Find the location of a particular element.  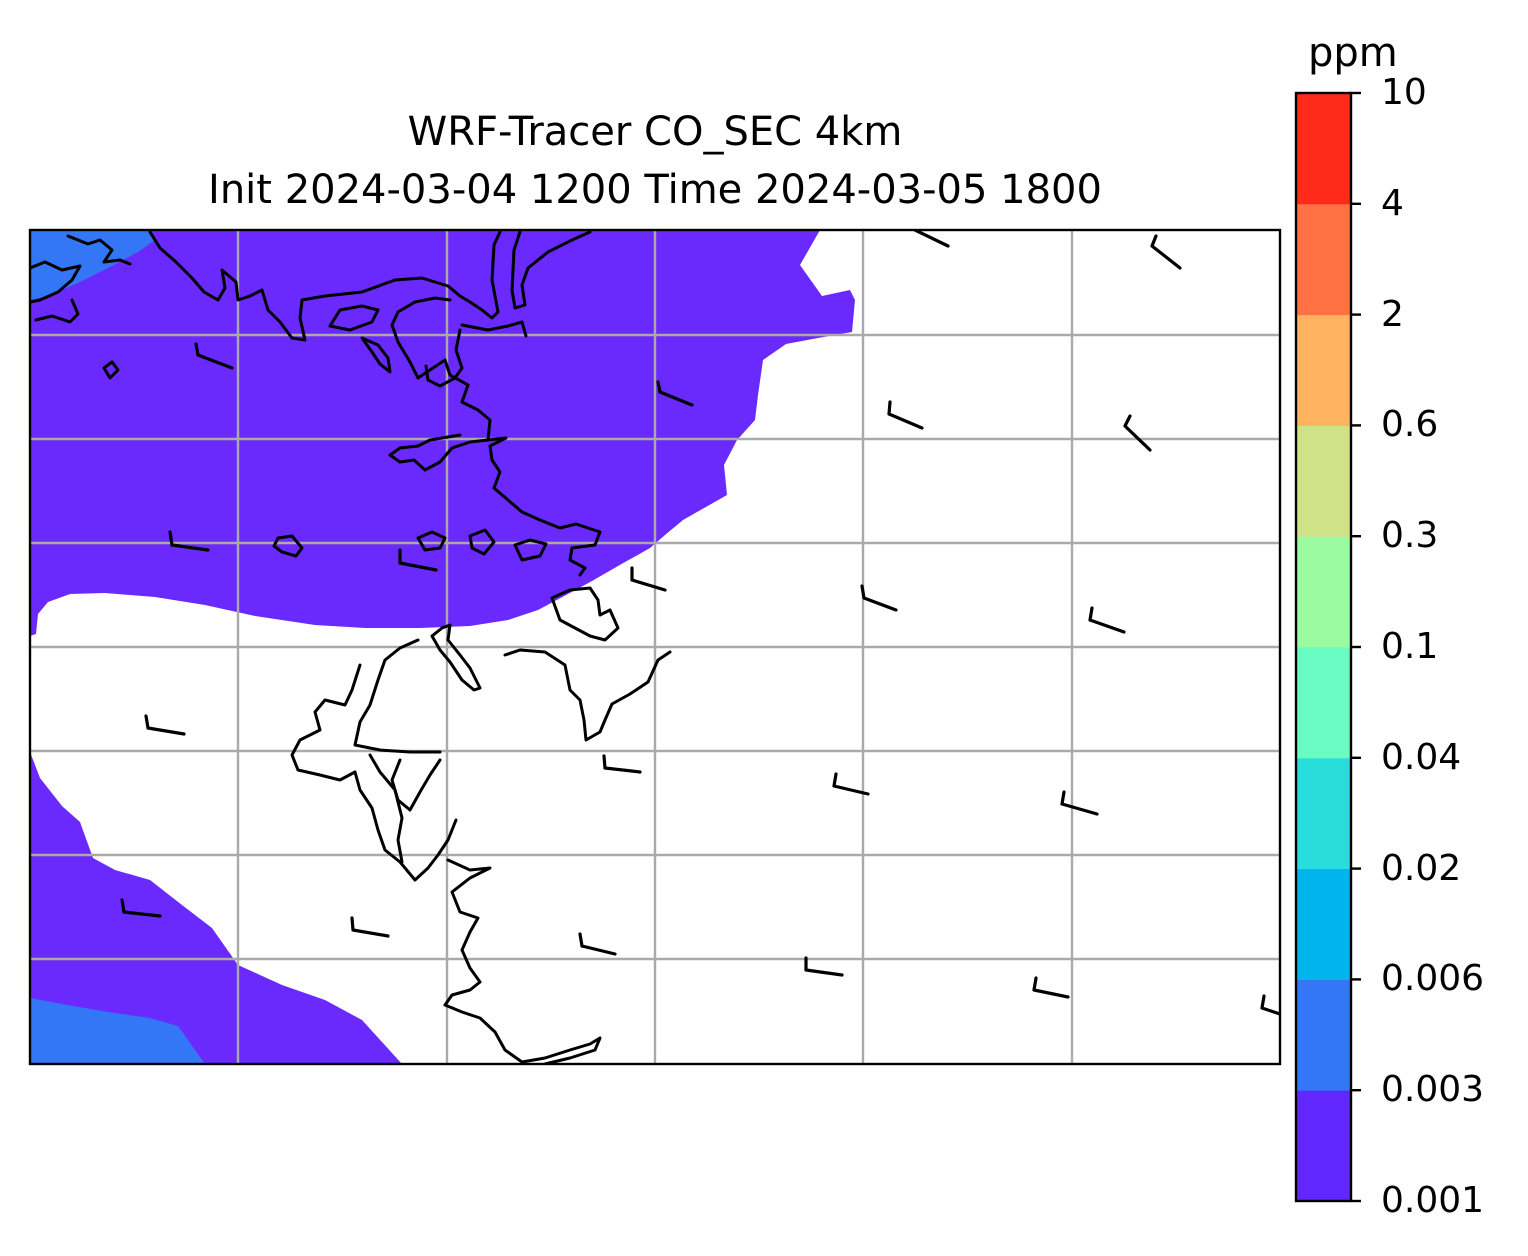

colorbar-unit-label: ppm is located at coordinates (1353, 53).